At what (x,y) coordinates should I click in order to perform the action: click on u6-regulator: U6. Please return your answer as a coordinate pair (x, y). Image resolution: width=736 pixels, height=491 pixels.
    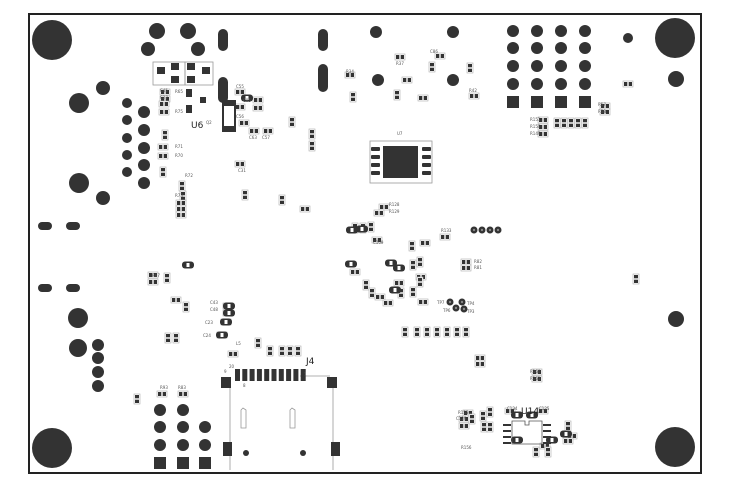
    Looking at the image, I should click on (183, 96).